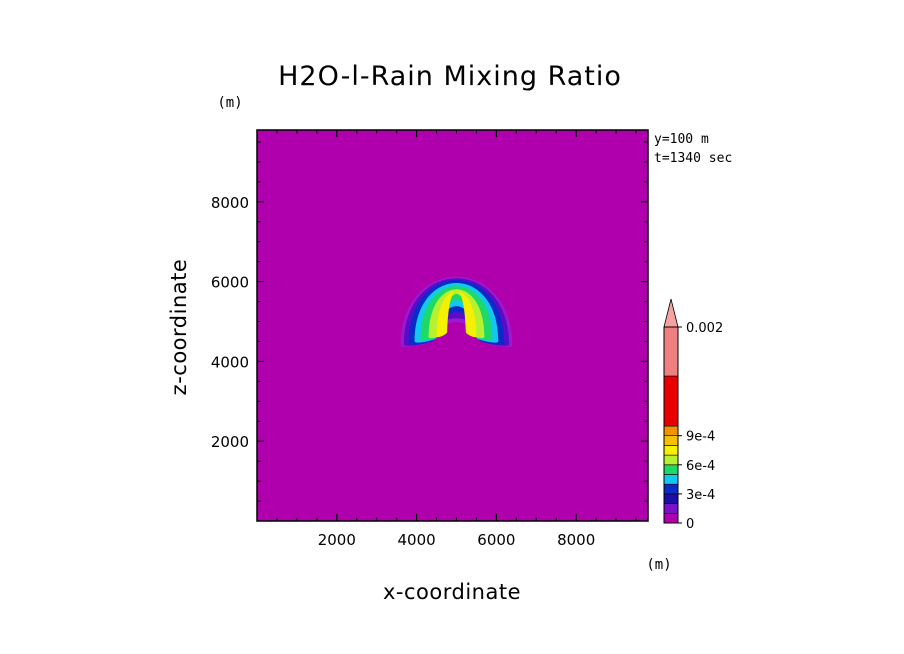 Image resolution: width=904 pixels, height=654 pixels. What do you see at coordinates (671, 313) in the screenshot?
I see `colorbar-extend-arrow` at bounding box center [671, 313].